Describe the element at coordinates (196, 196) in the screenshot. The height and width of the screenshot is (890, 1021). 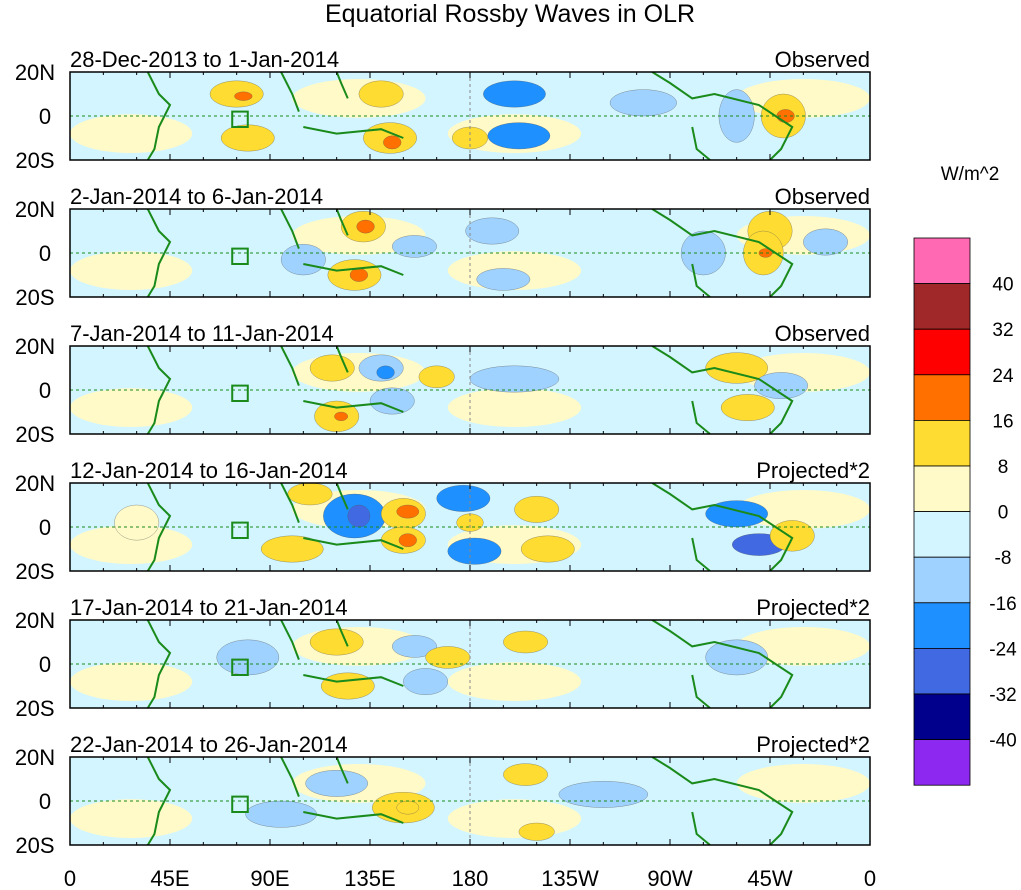
I see `panel-date-range: 2-Jan-2014 to 6-Jan-2014` at that location.